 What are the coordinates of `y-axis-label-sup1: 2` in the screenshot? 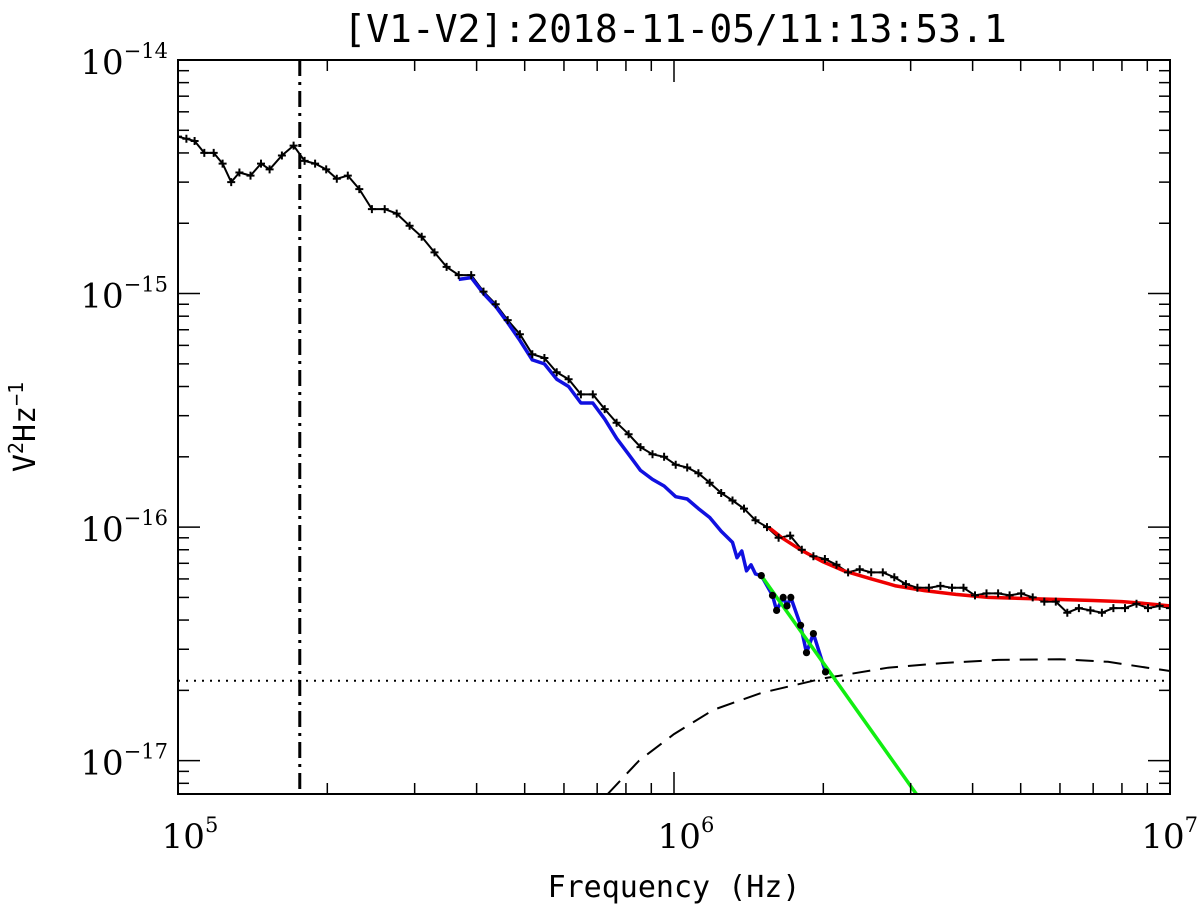 It's located at (16, 448).